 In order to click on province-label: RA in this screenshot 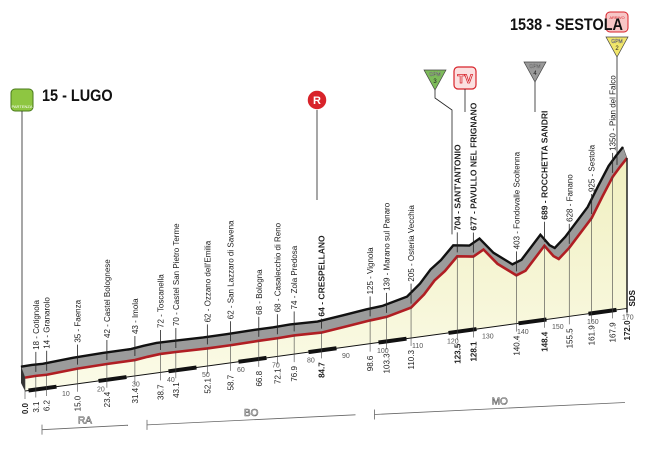, I will do `click(85, 420)`.